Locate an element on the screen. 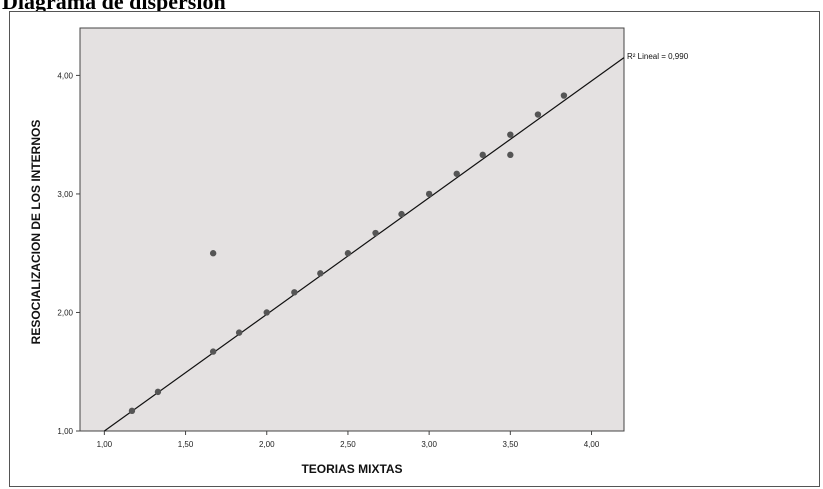 This screenshot has width=823, height=489. y-tick-label: 4,00 is located at coordinates (65, 75).